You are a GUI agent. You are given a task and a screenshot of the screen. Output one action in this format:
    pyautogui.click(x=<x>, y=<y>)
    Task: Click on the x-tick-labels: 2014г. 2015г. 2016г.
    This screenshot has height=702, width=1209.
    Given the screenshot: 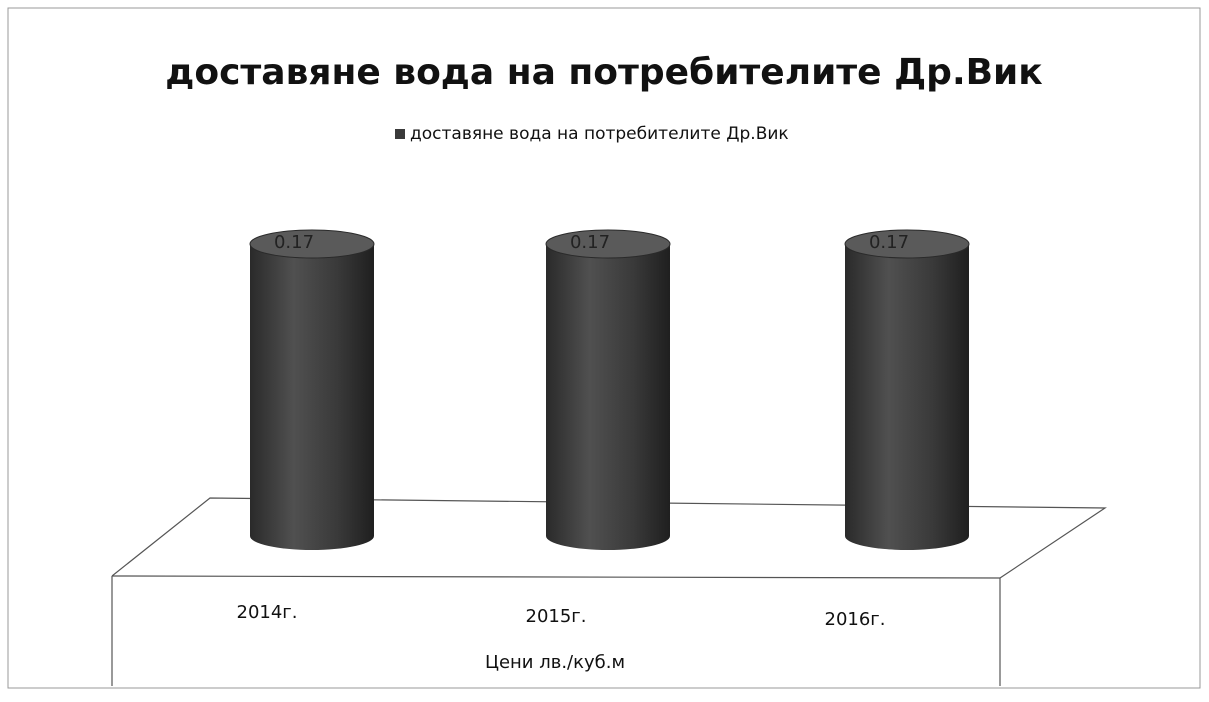 What is the action you would take?
    pyautogui.click(x=561, y=616)
    